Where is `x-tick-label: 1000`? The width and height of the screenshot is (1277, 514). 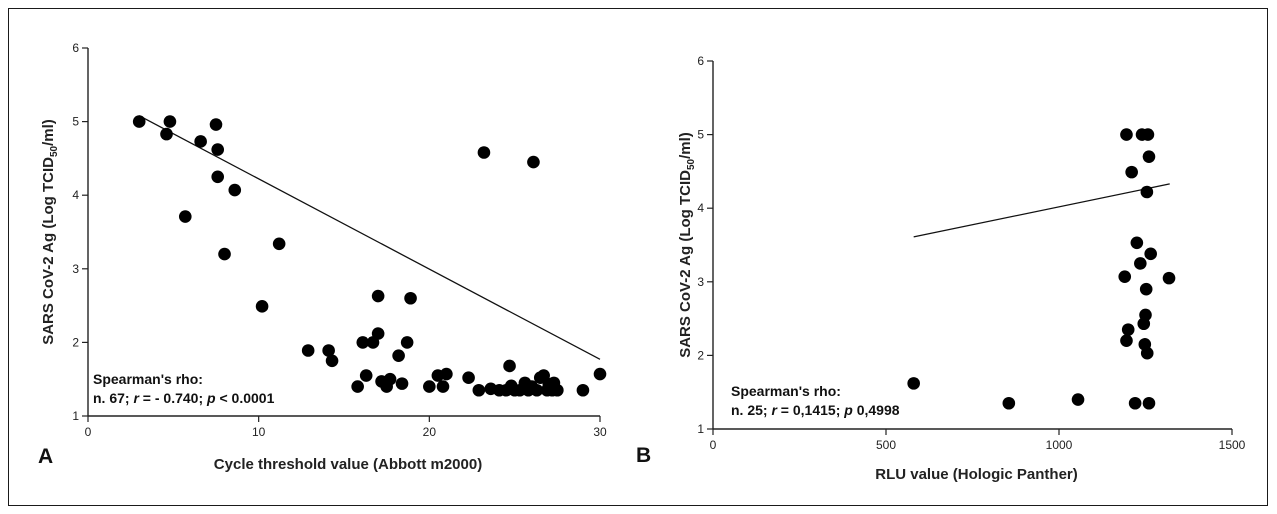
x-tick-label: 1000 is located at coordinates (1059, 445).